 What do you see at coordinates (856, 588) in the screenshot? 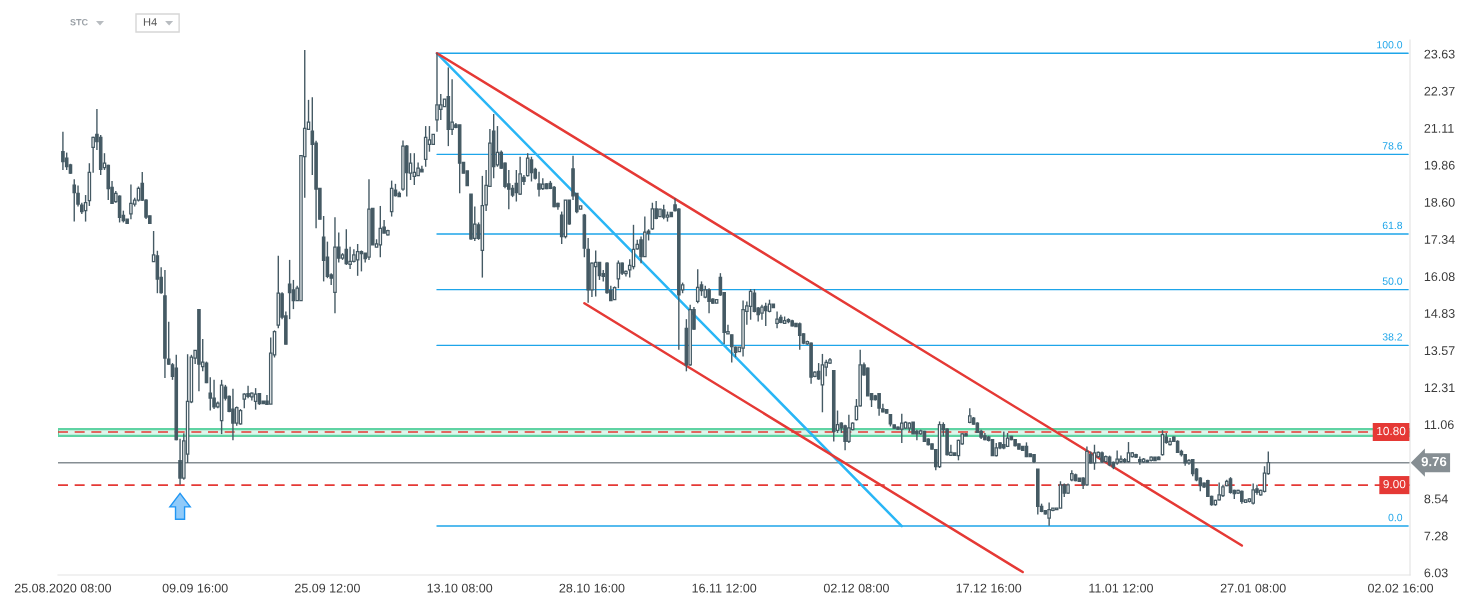
I see `x-tick-label: 02.12 08:00` at bounding box center [856, 588].